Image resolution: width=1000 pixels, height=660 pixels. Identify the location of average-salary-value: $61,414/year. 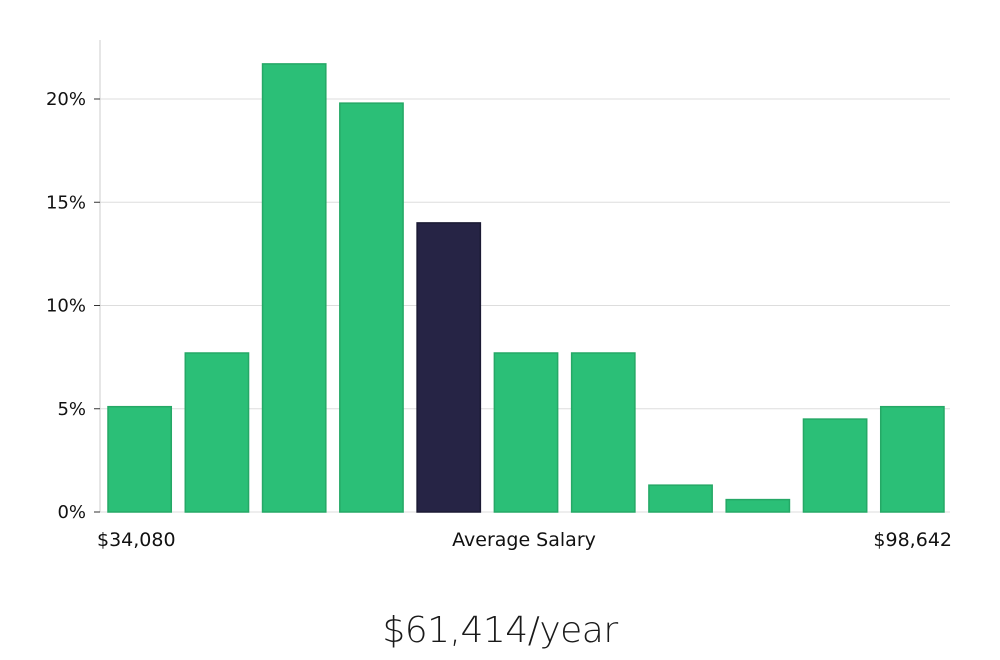
(500, 630).